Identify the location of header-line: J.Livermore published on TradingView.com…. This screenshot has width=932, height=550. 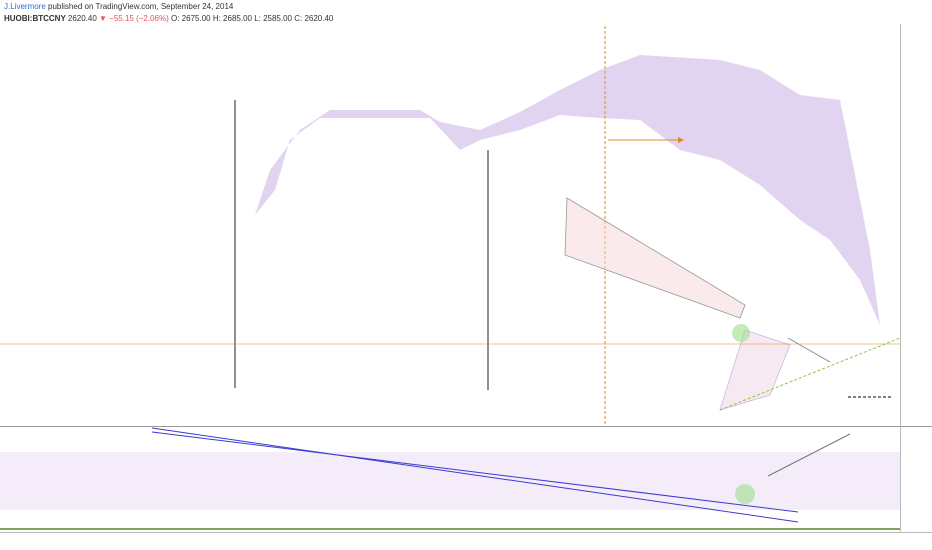
(119, 6).